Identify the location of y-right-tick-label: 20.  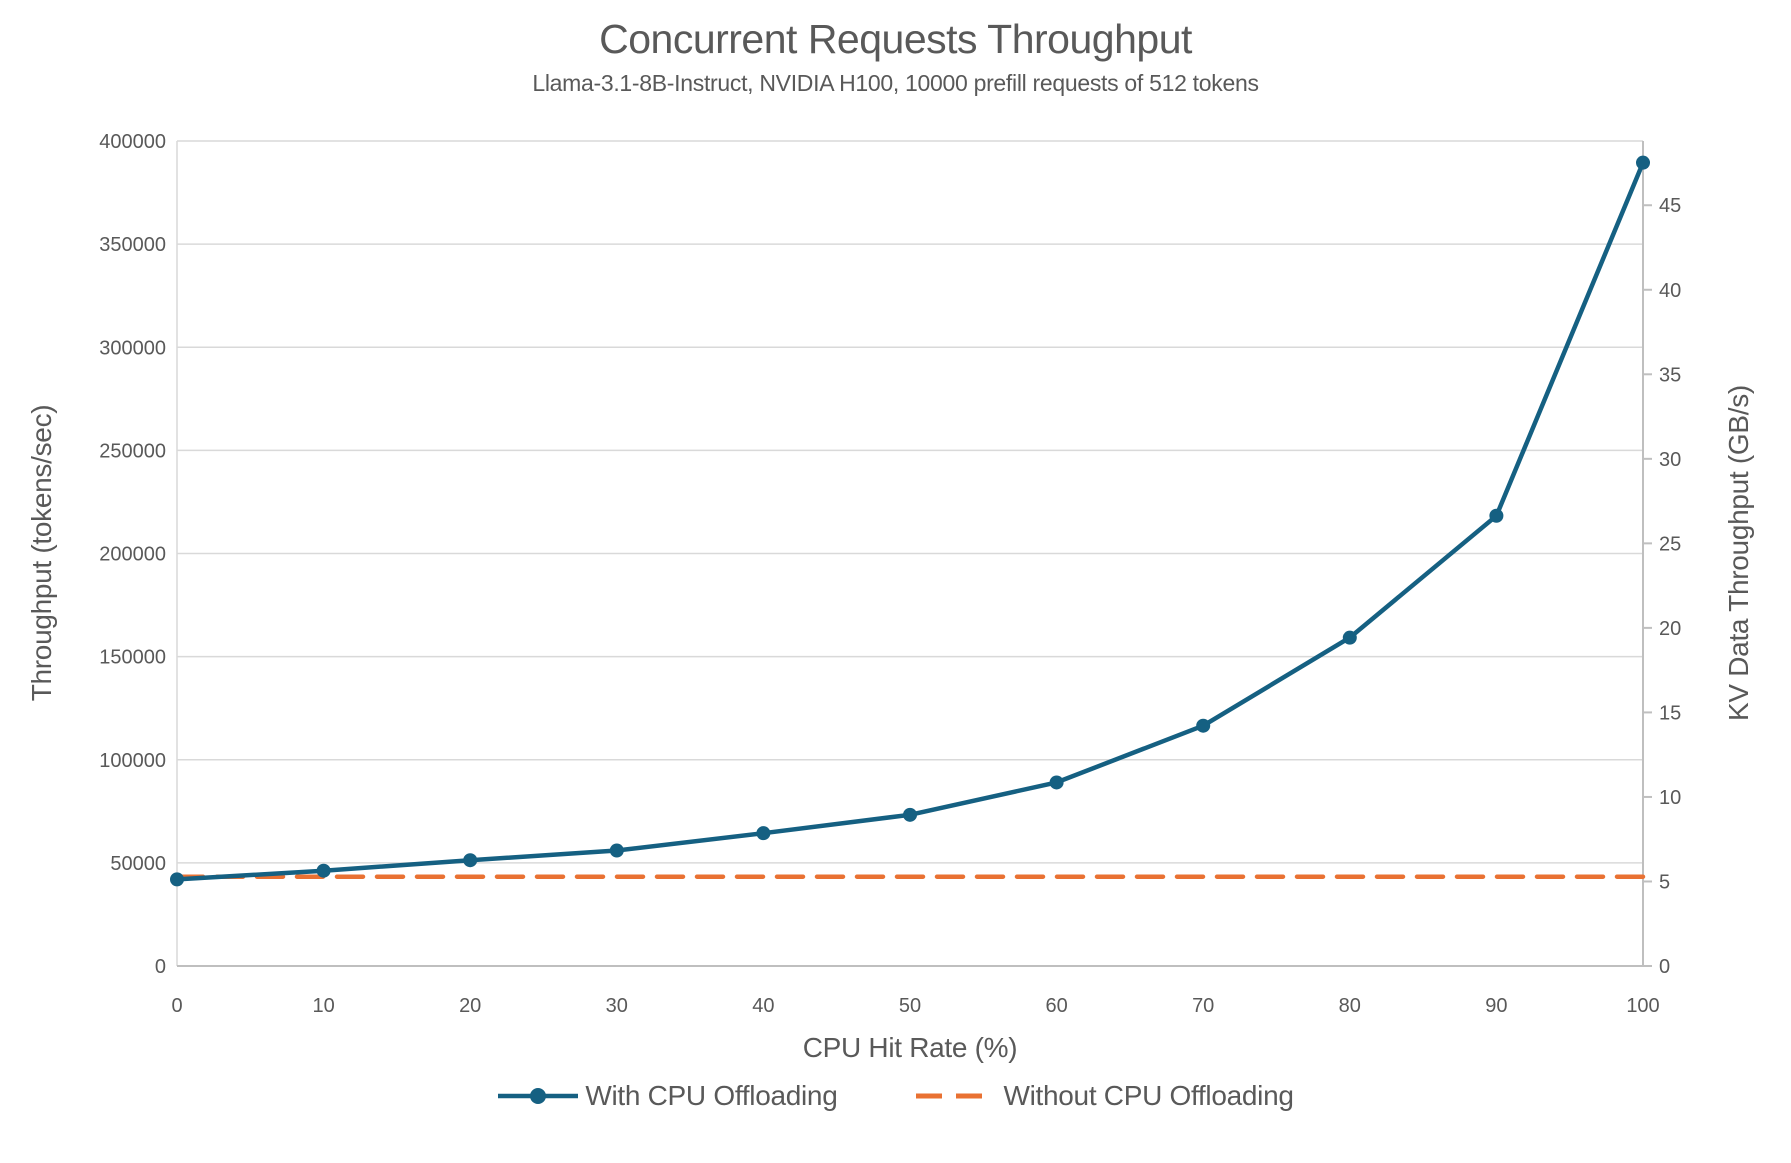
(1670, 629).